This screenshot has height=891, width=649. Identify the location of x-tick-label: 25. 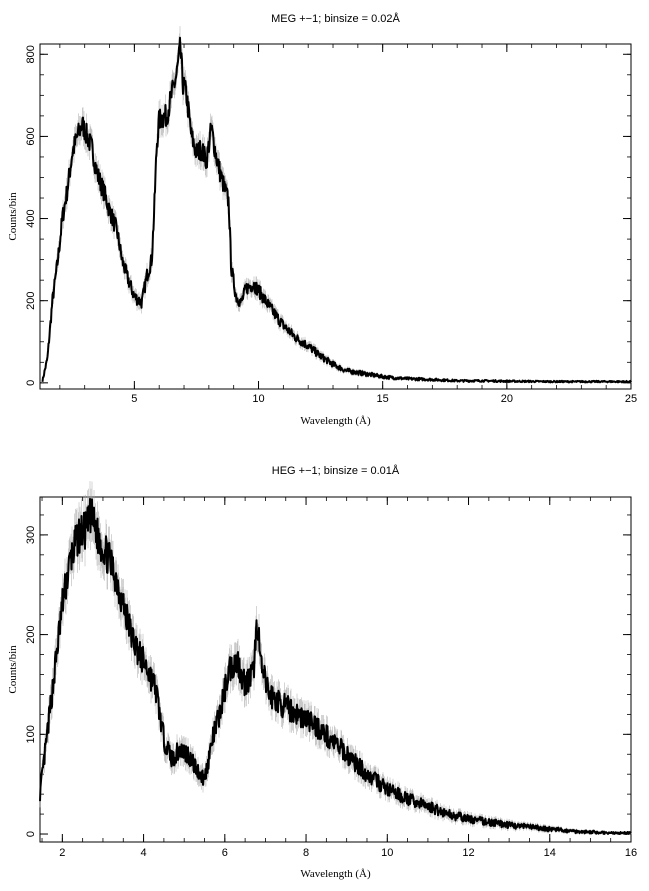
(631, 399).